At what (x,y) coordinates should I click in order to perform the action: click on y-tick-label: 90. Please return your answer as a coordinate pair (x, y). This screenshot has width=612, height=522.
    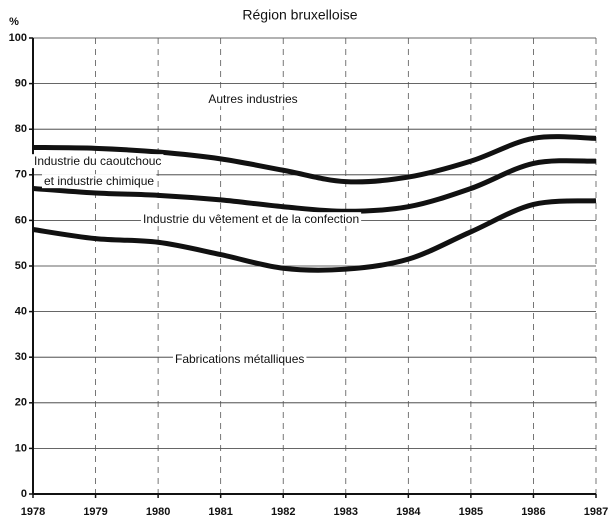
    Looking at the image, I should click on (21, 84).